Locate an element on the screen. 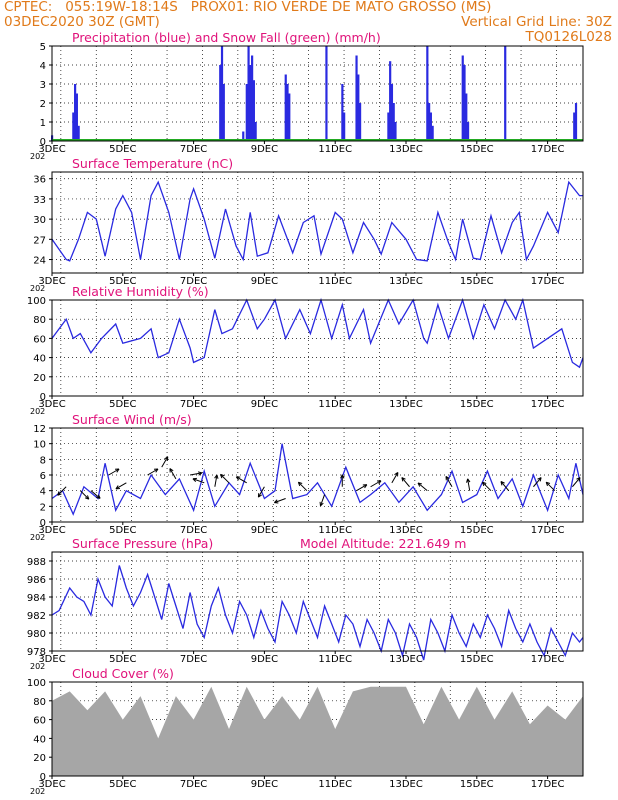 Image resolution: width=618 pixels, height=800 pixels. header-date: 03DEC2020 30Z (GMT) is located at coordinates (82, 22).